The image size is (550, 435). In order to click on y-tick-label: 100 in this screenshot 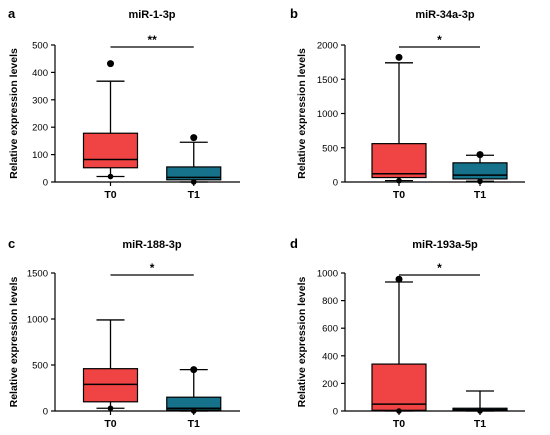, I will do `click(40, 155)`.